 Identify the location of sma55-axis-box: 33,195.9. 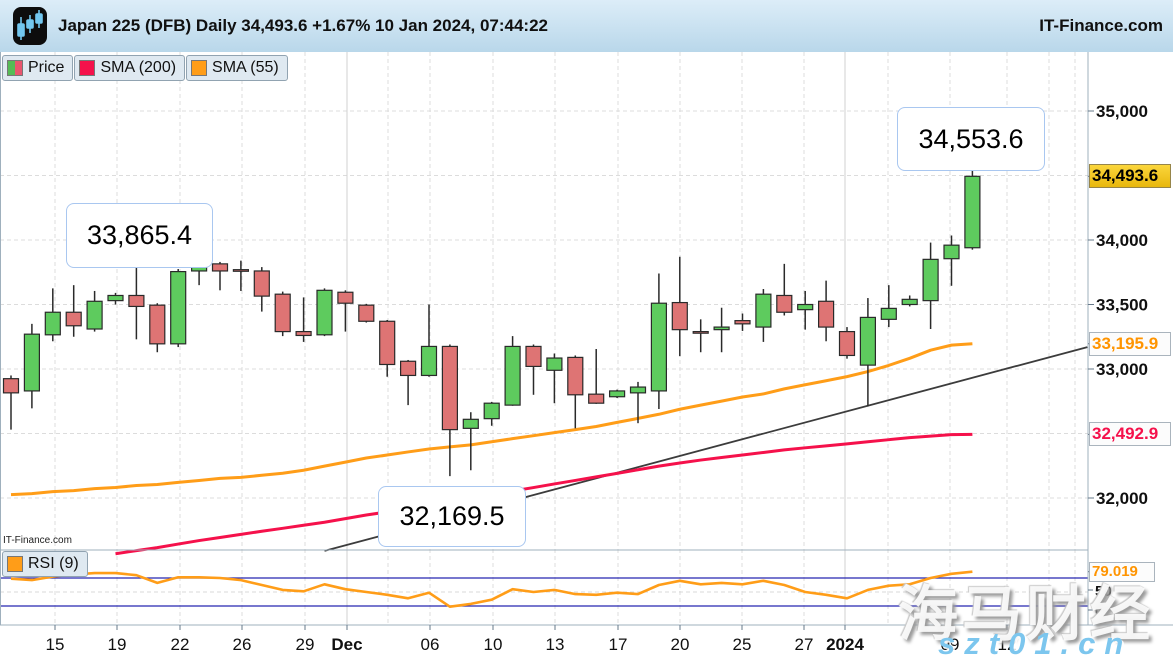
(1130, 343).